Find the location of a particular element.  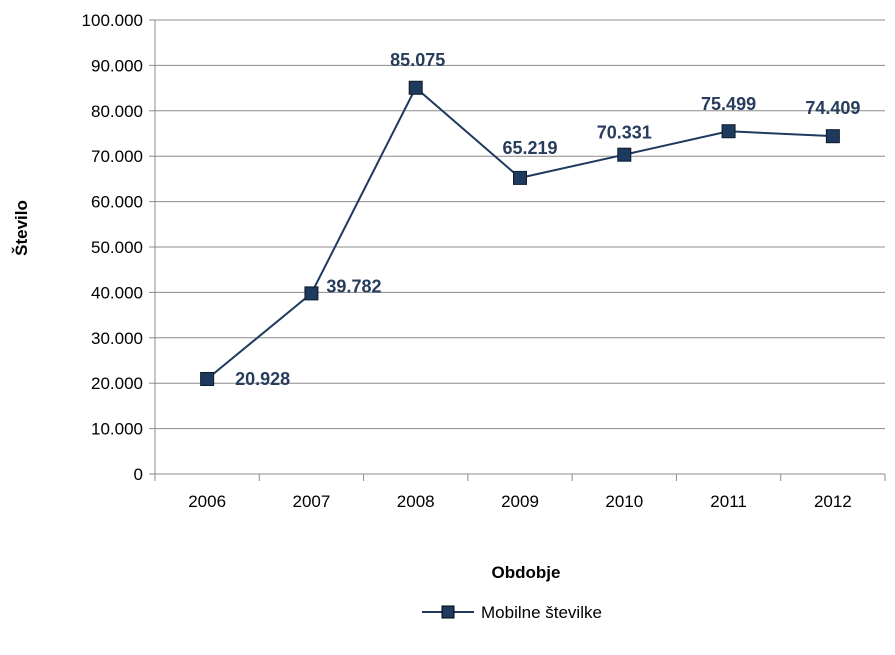

x-tick-label-2010: 2010 is located at coordinates (624, 501).